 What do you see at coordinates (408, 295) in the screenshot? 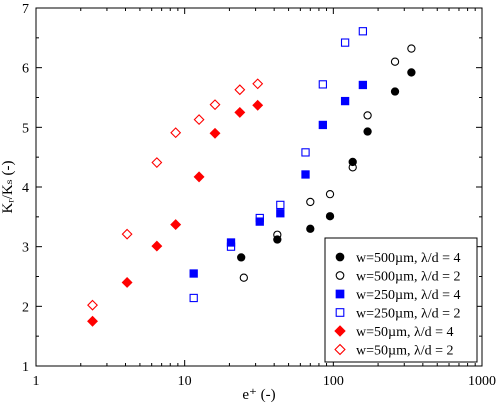
I see `legend-label: w=250µm, λ/d = 4` at bounding box center [408, 295].